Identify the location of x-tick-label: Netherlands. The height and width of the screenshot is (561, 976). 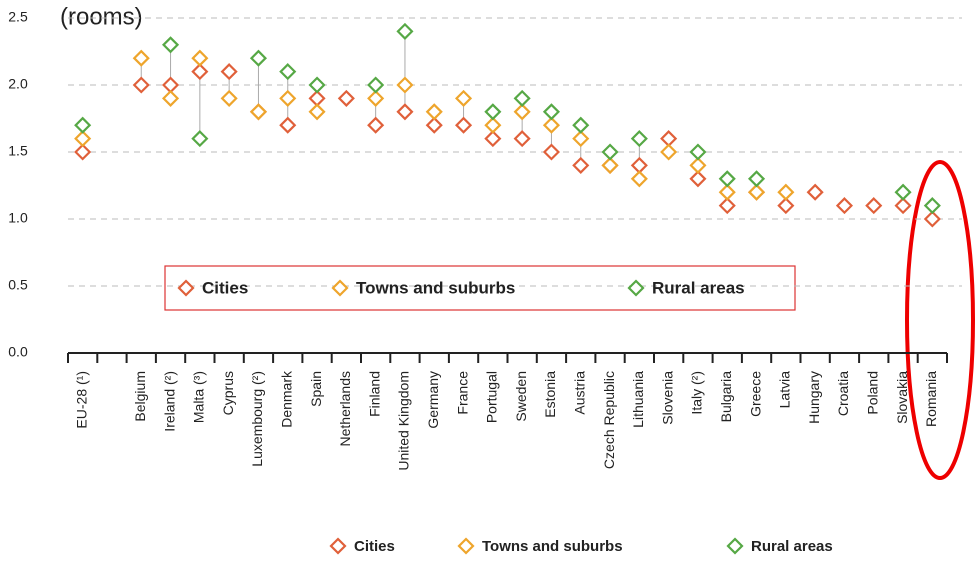
(345, 409).